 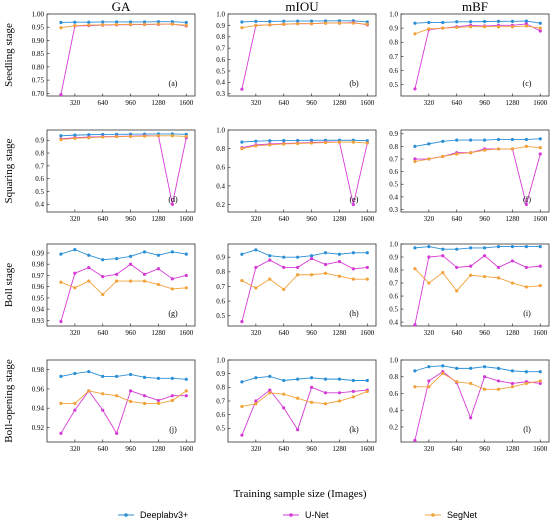 I want to click on y-tick-label: 0.98, so click(x=38, y=265).